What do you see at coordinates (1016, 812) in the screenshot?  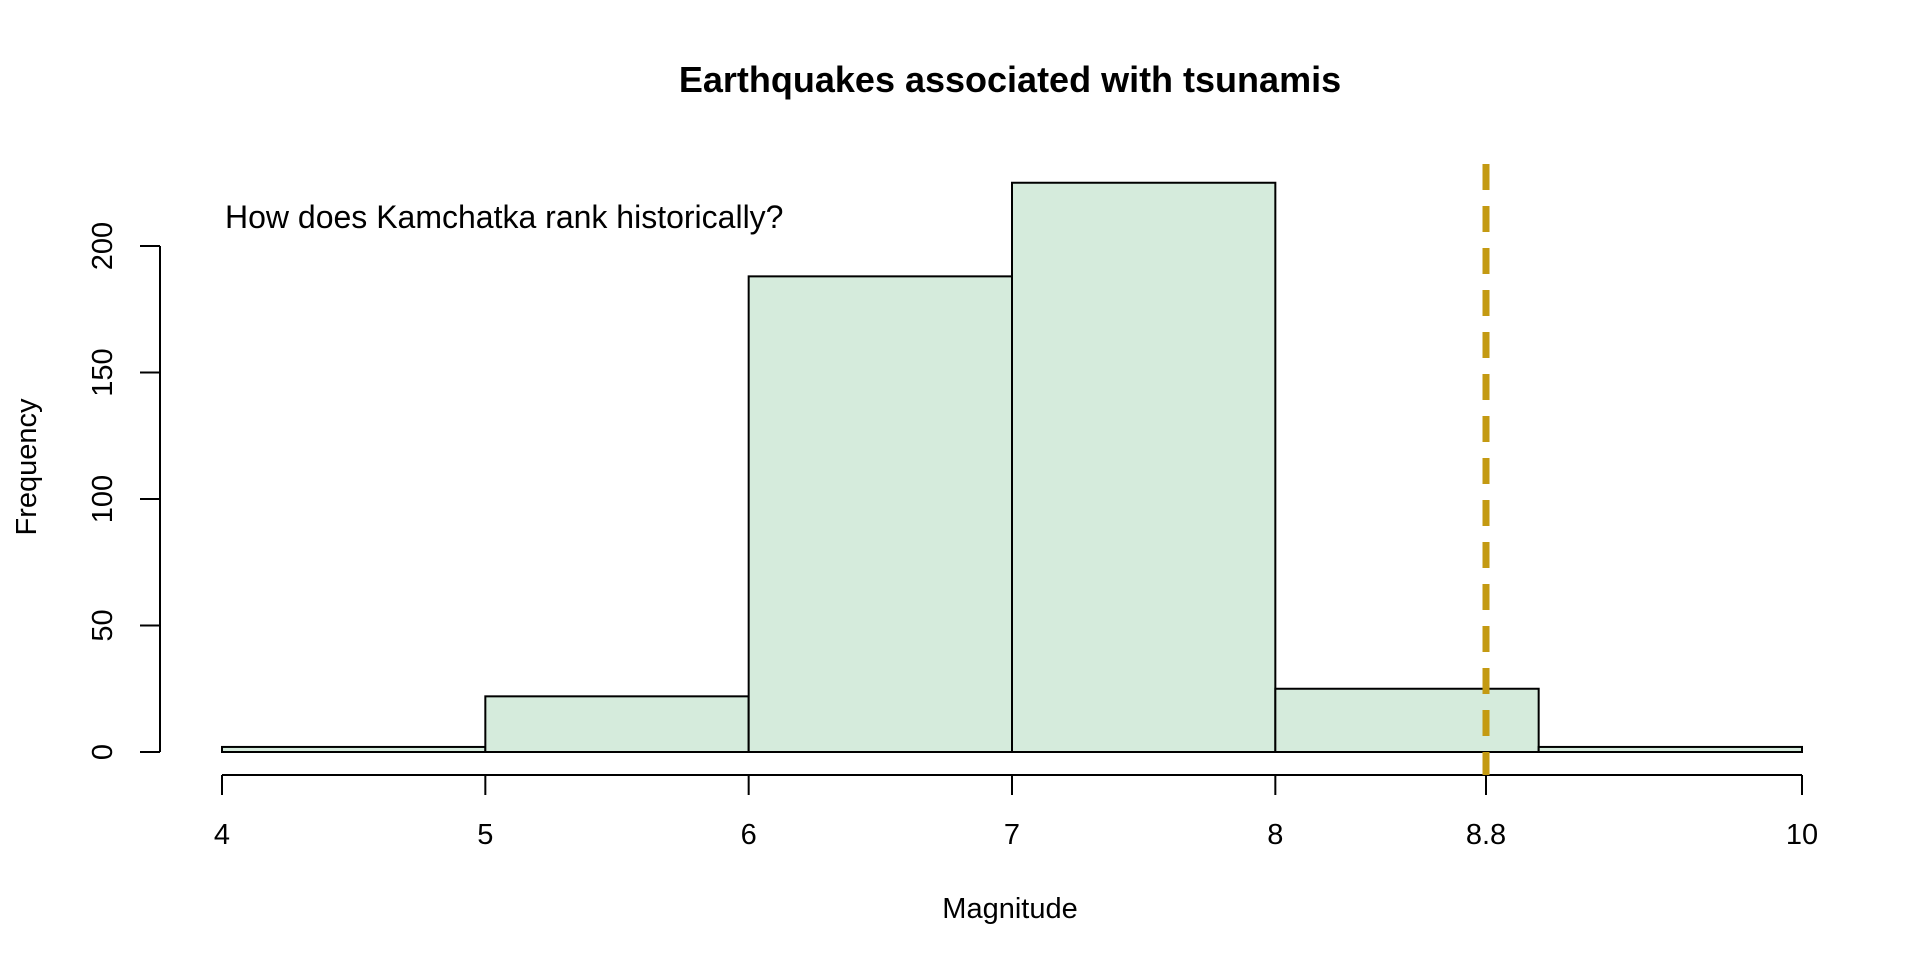 I see `x-axis: 4 5 6 7 8 8.8 10` at bounding box center [1016, 812].